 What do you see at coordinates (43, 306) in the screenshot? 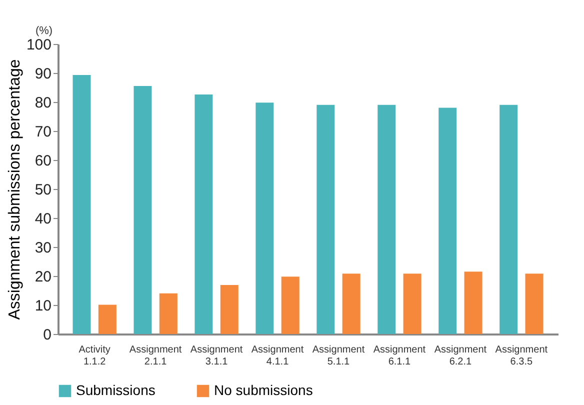
I see `y-tick-label: 10` at bounding box center [43, 306].